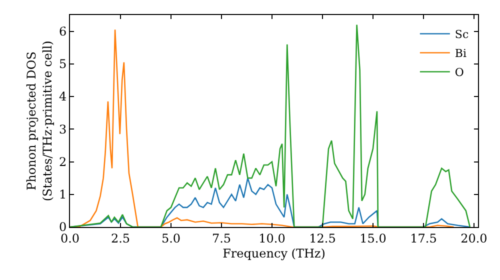 This screenshot has width=500, height=280. Describe the element at coordinates (62, 195) in the screenshot. I see `y-tick-label: 1` at that location.